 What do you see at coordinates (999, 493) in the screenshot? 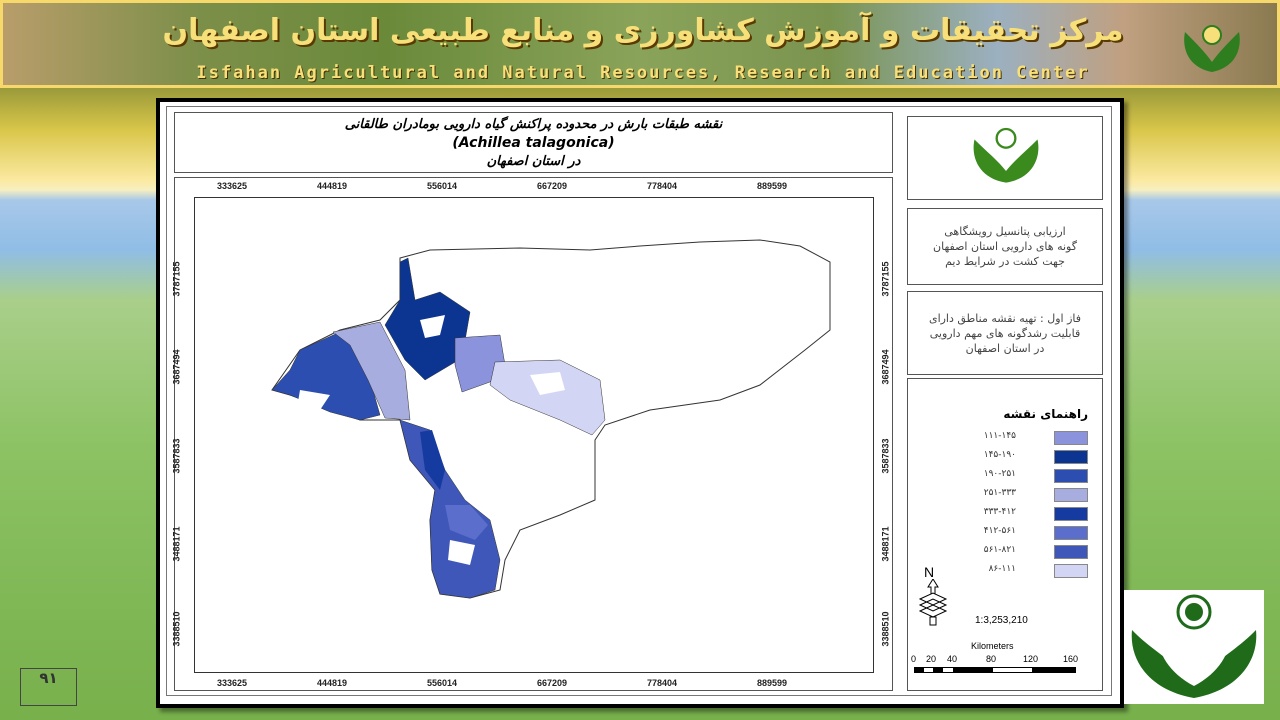
I see `legend-label: ۲۵۱-۳۳۳` at bounding box center [999, 493].